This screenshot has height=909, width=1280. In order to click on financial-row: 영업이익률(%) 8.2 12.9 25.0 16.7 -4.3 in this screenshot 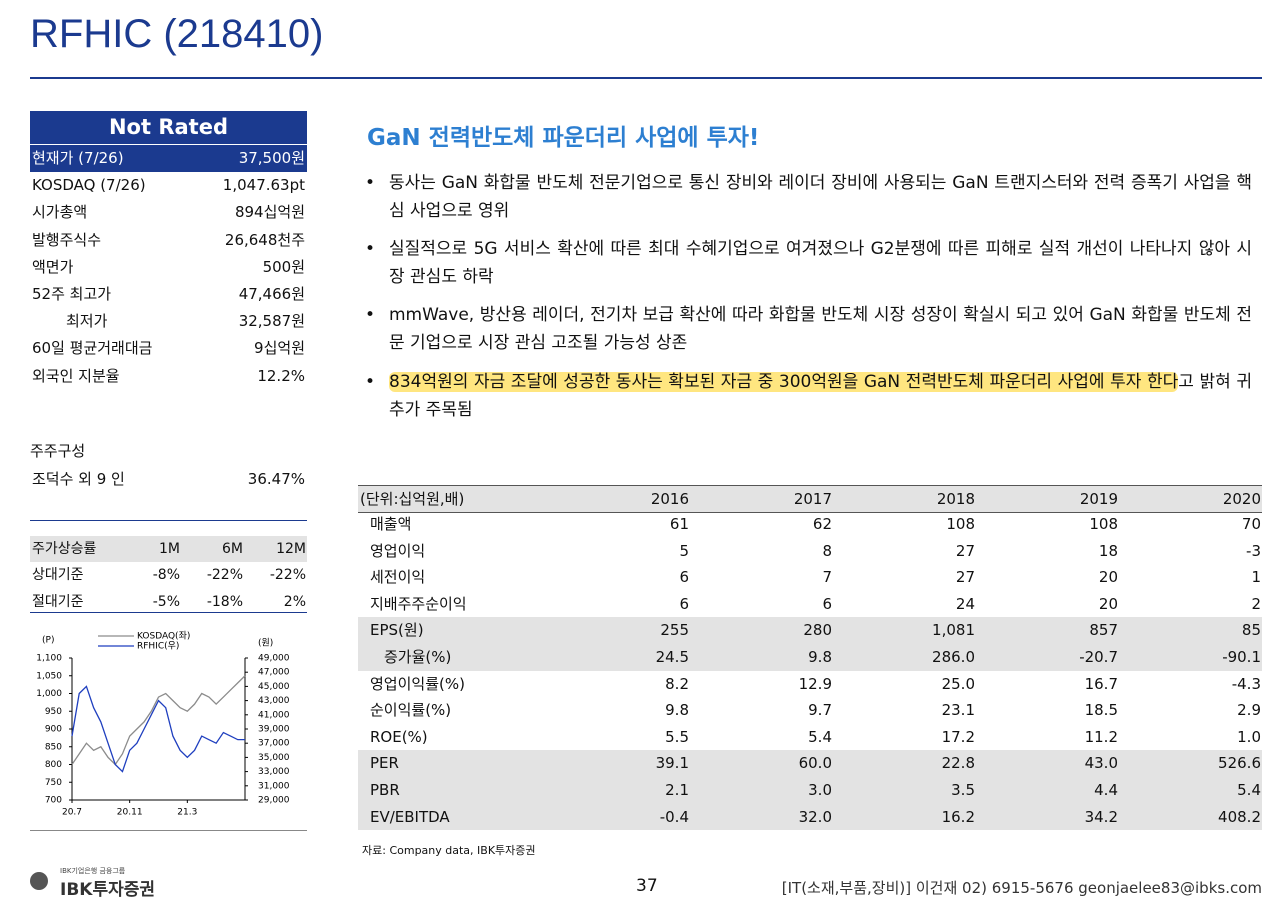, I will do `click(810, 684)`.